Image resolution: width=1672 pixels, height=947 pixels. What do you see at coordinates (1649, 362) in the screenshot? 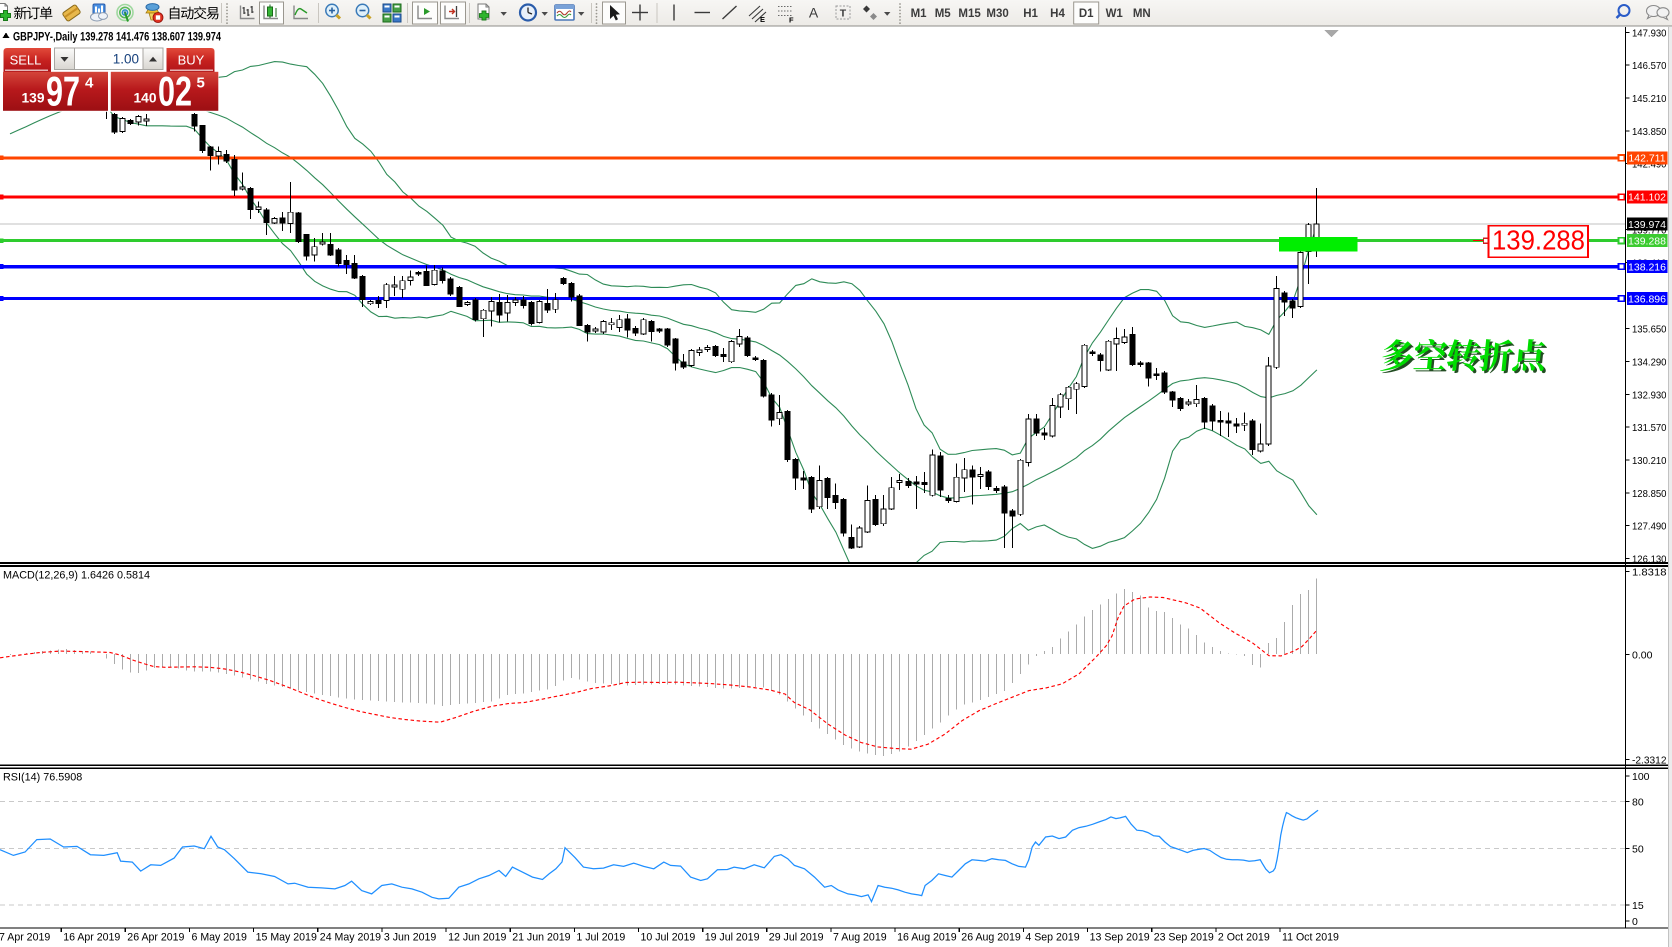
I see `svg-text: 134.290` at bounding box center [1649, 362].